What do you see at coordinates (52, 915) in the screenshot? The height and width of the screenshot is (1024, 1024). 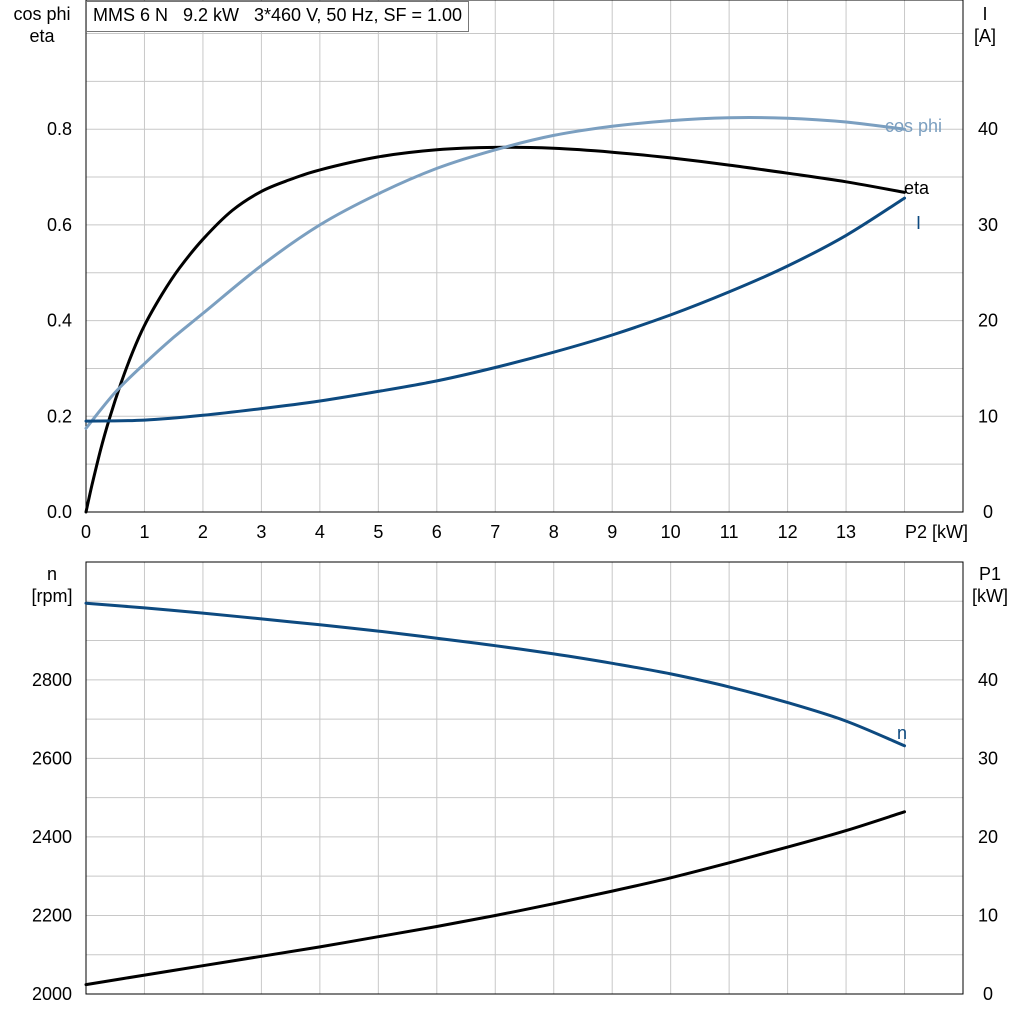 I see `y-left-tick-label: 2200` at bounding box center [52, 915].